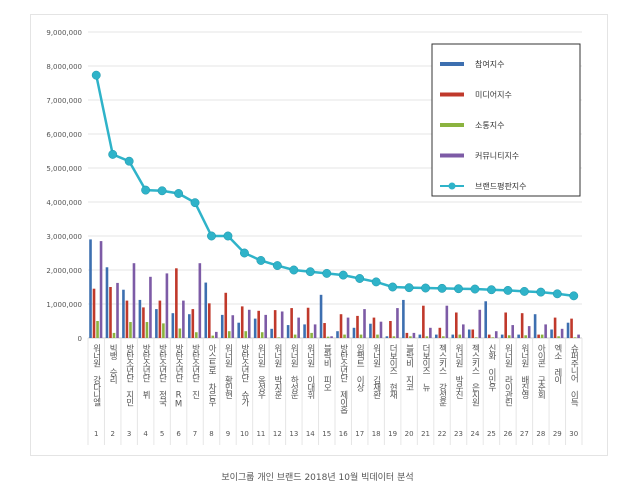  Describe the element at coordinates (96, 434) in the screenshot. I see `rank-label: 1` at that location.